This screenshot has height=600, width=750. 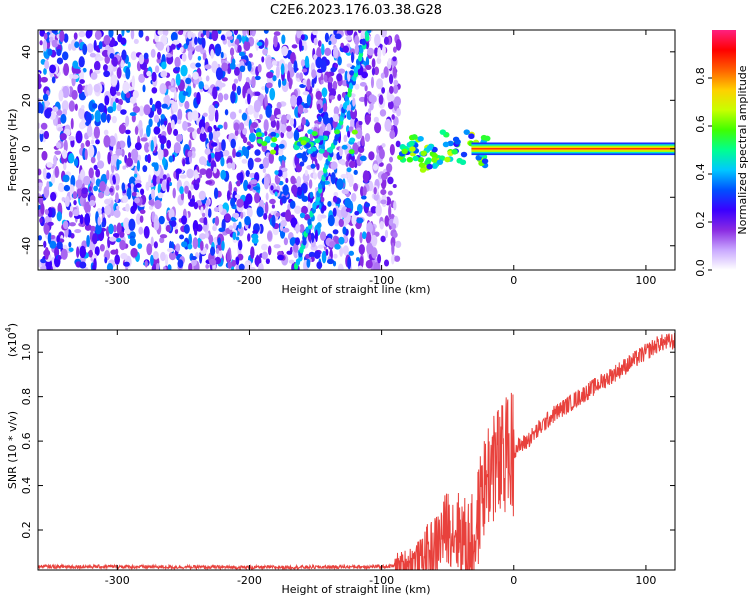 What do you see at coordinates (356, 10) in the screenshot?
I see `figure-title: C2E6.2023.176.03.38.G28` at bounding box center [356, 10].